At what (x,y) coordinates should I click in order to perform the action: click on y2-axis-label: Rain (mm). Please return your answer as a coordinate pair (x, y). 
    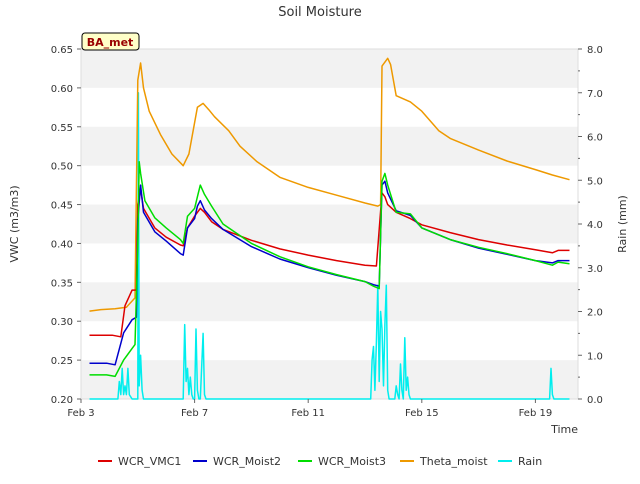
    Looking at the image, I should click on (622, 224).